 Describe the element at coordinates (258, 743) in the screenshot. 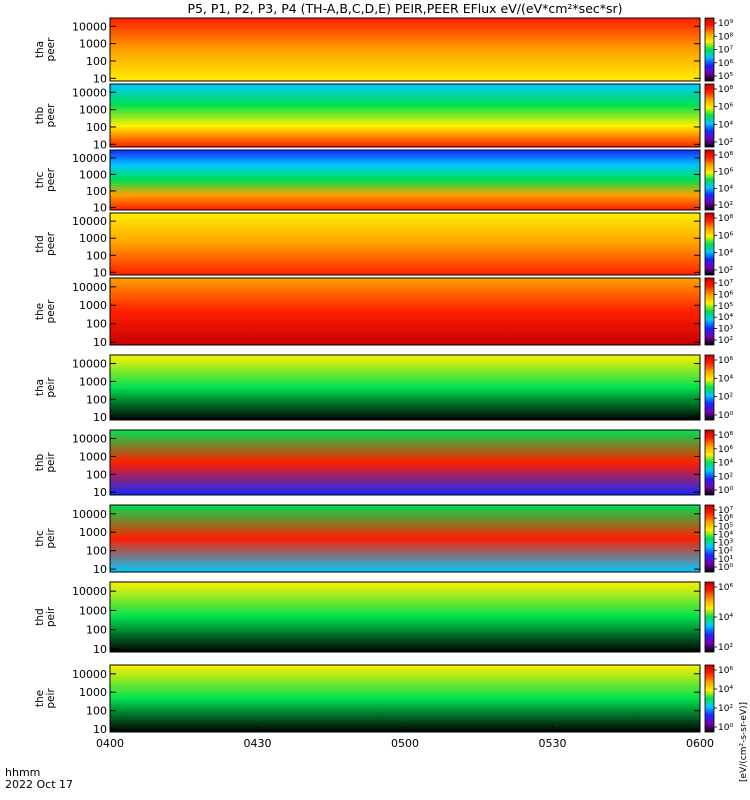

I see `x-tick-label: 0430` at that location.